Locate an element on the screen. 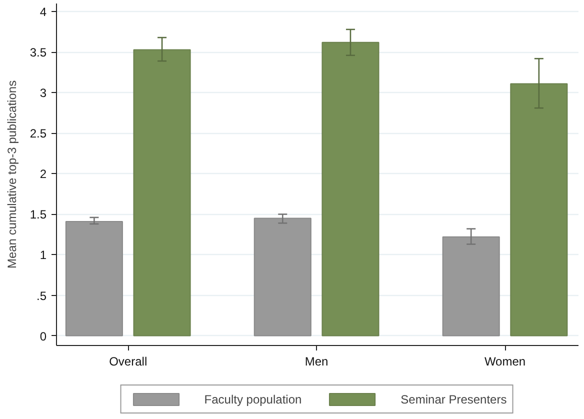 The width and height of the screenshot is (584, 419). legend-label: Faculty population is located at coordinates (253, 399).